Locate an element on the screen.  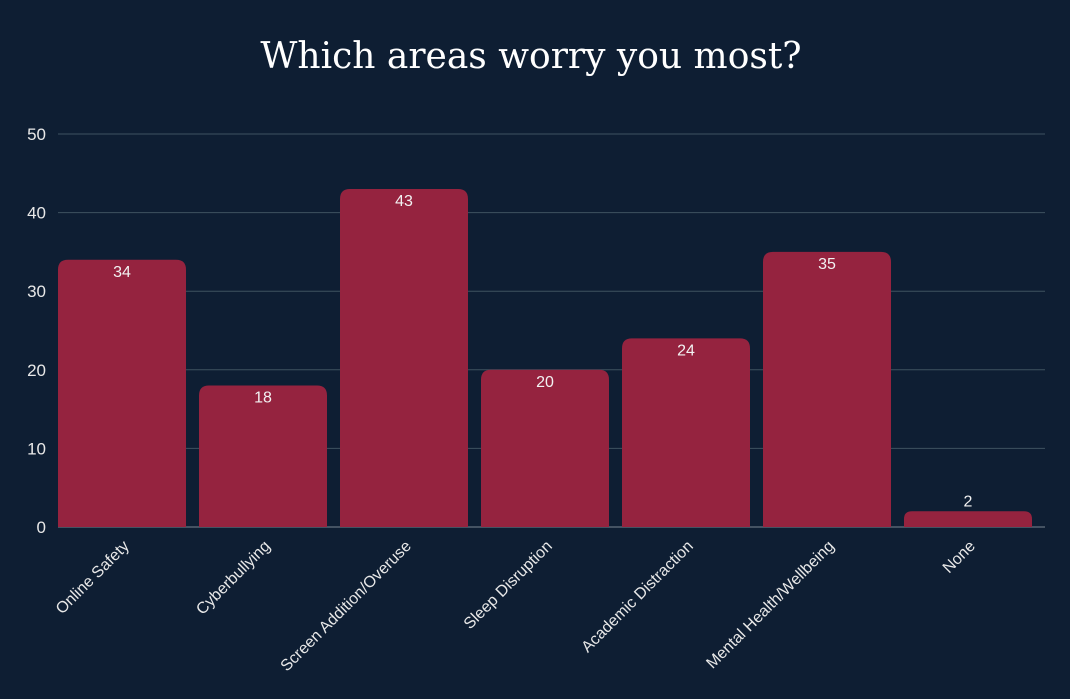
data-label-3: 20 is located at coordinates (545, 382).